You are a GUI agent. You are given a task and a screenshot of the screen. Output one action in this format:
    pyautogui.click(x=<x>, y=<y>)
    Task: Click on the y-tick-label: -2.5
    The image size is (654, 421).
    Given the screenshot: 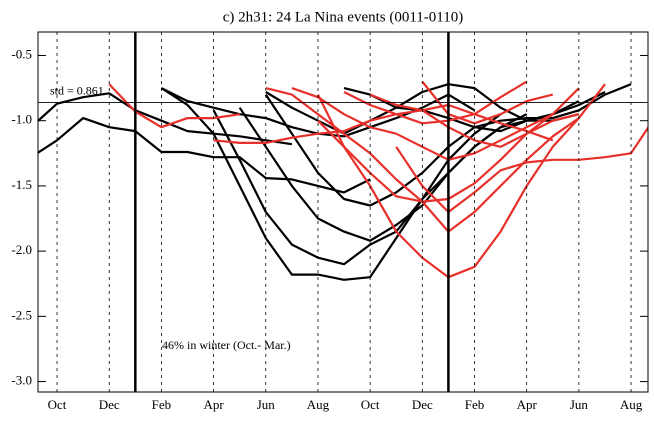 What is the action you would take?
    pyautogui.click(x=21, y=314)
    